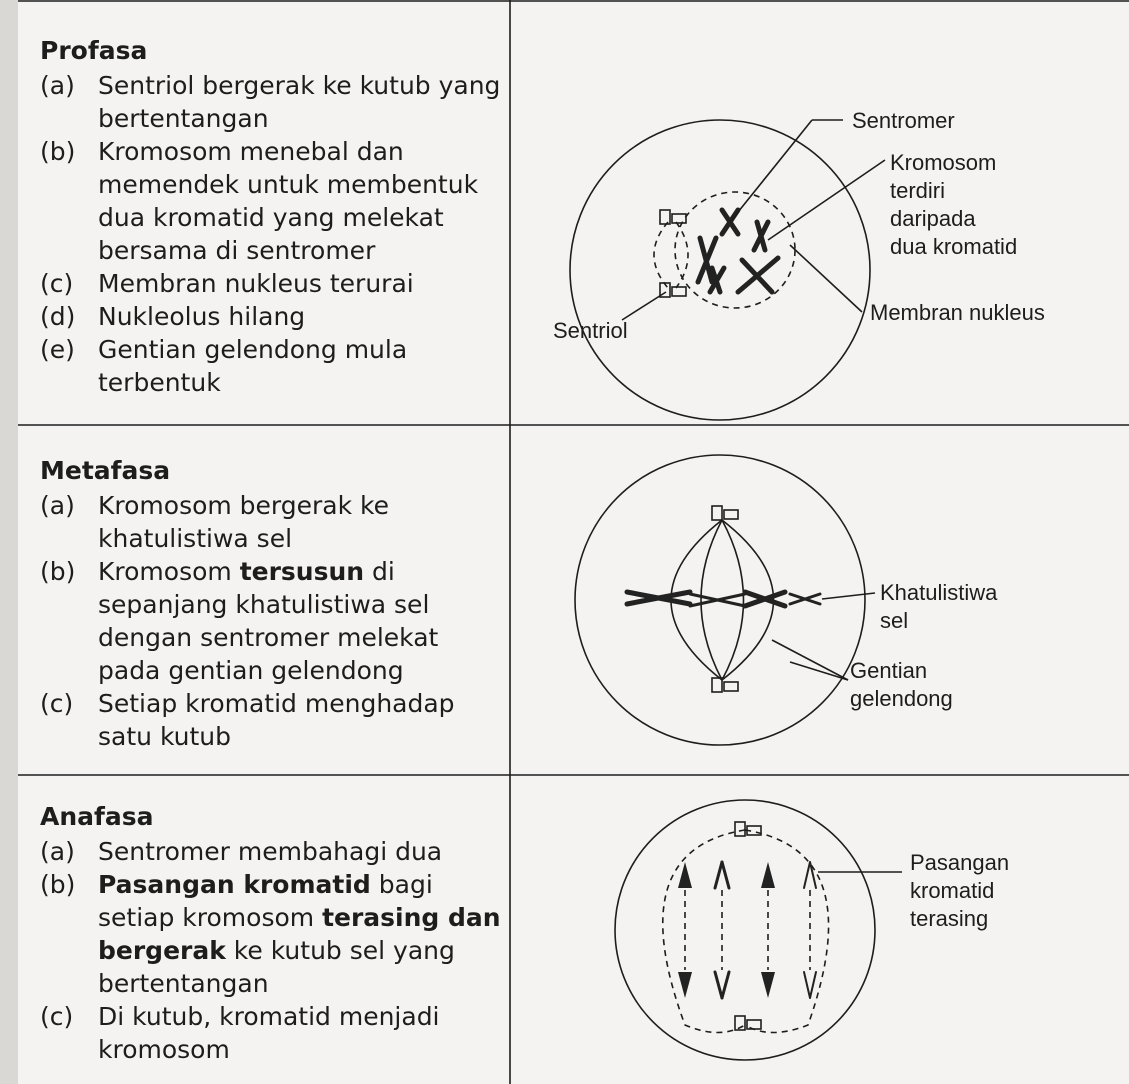 The width and height of the screenshot is (1129, 1084). What do you see at coordinates (105, 470) in the screenshot?
I see `stage-title: Metafasa` at bounding box center [105, 470].